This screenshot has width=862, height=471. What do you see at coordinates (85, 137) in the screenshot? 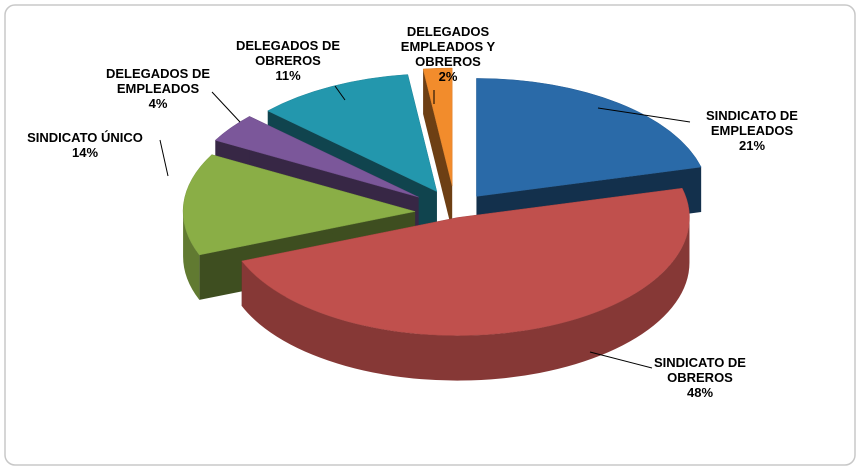
I see `category-label: SINDICATO ÚNICO` at bounding box center [85, 137].